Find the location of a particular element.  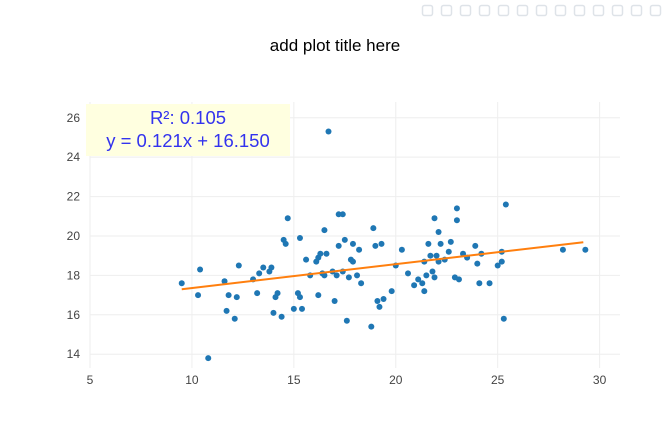

plot-title: add plot title here is located at coordinates (335, 45).